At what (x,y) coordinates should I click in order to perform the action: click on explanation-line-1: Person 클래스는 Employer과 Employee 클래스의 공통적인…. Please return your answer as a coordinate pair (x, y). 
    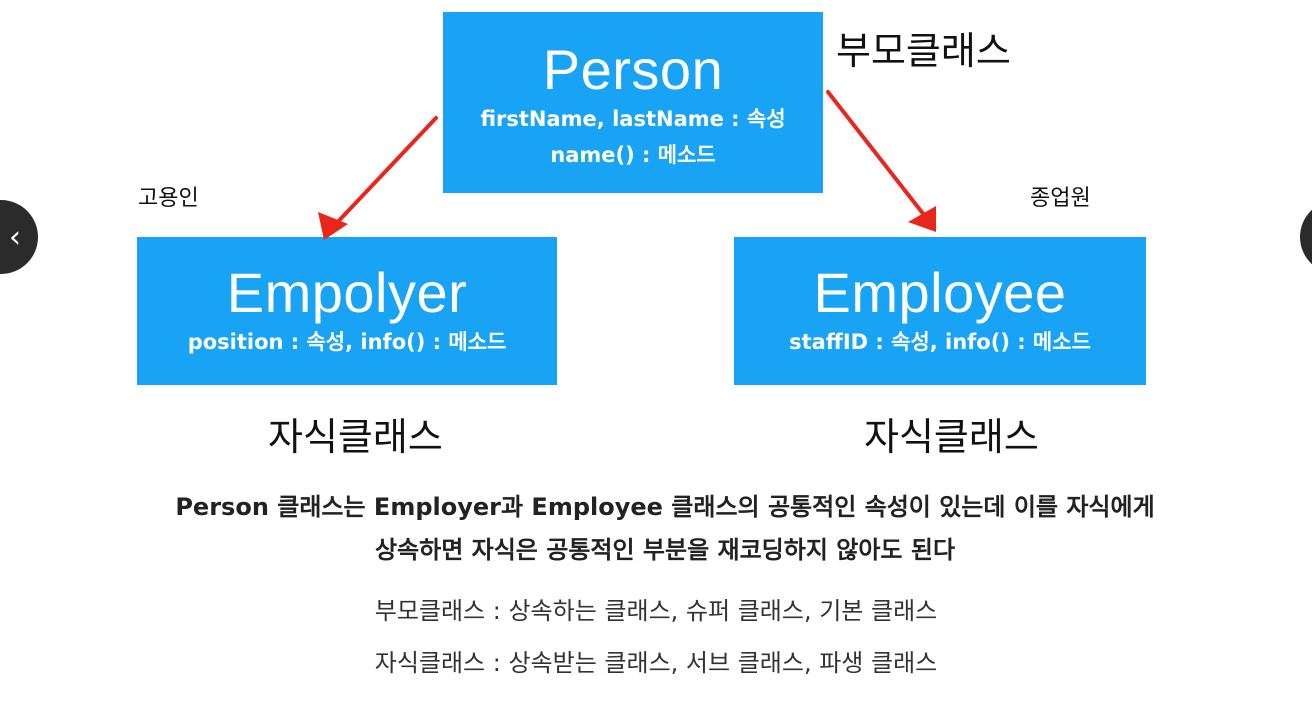
    Looking at the image, I should click on (665, 507).